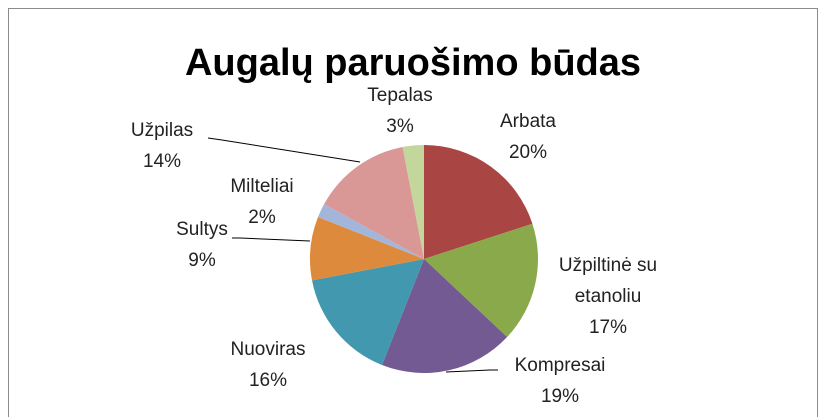 This screenshot has width=826, height=417. What do you see at coordinates (560, 365) in the screenshot?
I see `category-label: Kompresai` at bounding box center [560, 365].